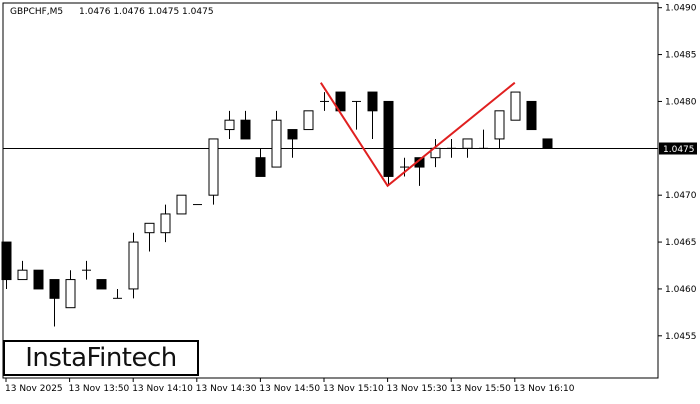 This screenshot has height=404, width=700. I want to click on pattern-line, so click(417, 134).